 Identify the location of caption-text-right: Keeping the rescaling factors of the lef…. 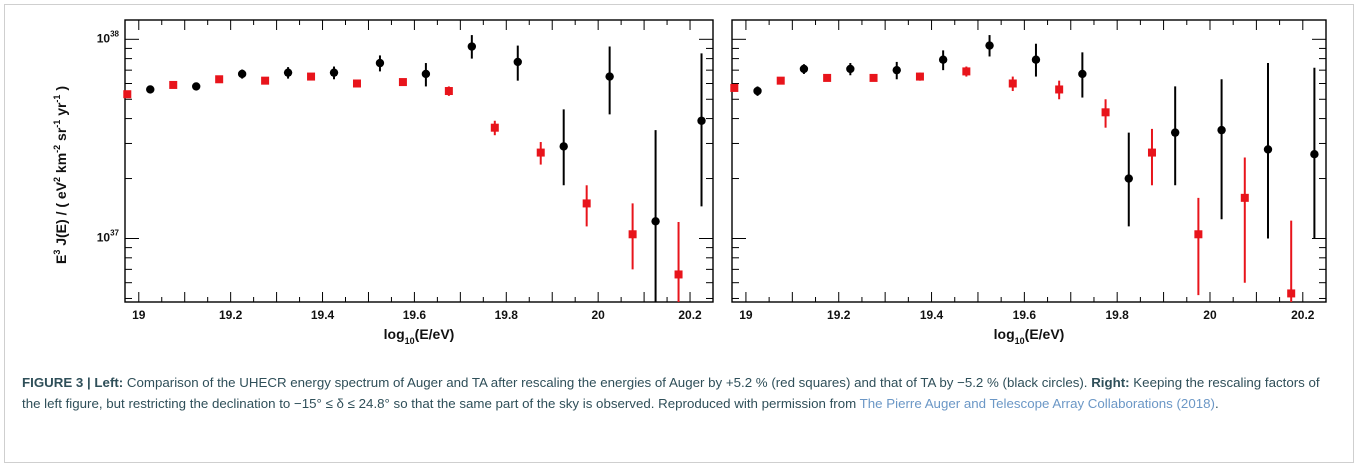
(671, 393).